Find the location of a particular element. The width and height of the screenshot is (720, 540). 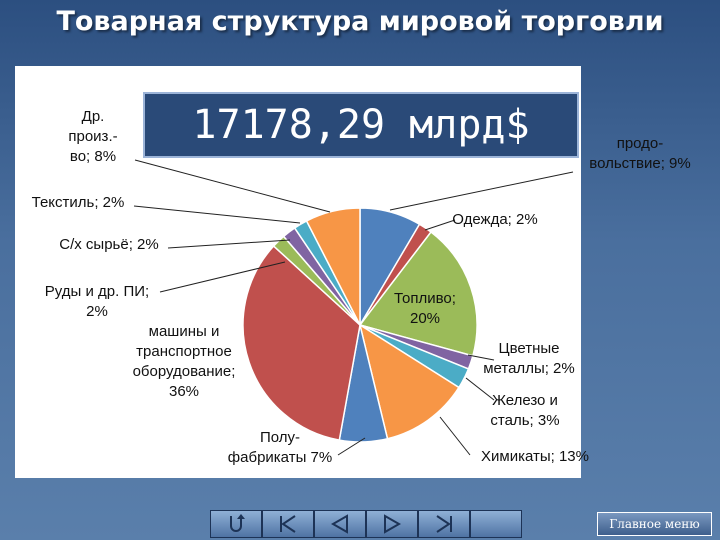

slice-label: Др. произ.- во; 8% is located at coordinates (92, 136).